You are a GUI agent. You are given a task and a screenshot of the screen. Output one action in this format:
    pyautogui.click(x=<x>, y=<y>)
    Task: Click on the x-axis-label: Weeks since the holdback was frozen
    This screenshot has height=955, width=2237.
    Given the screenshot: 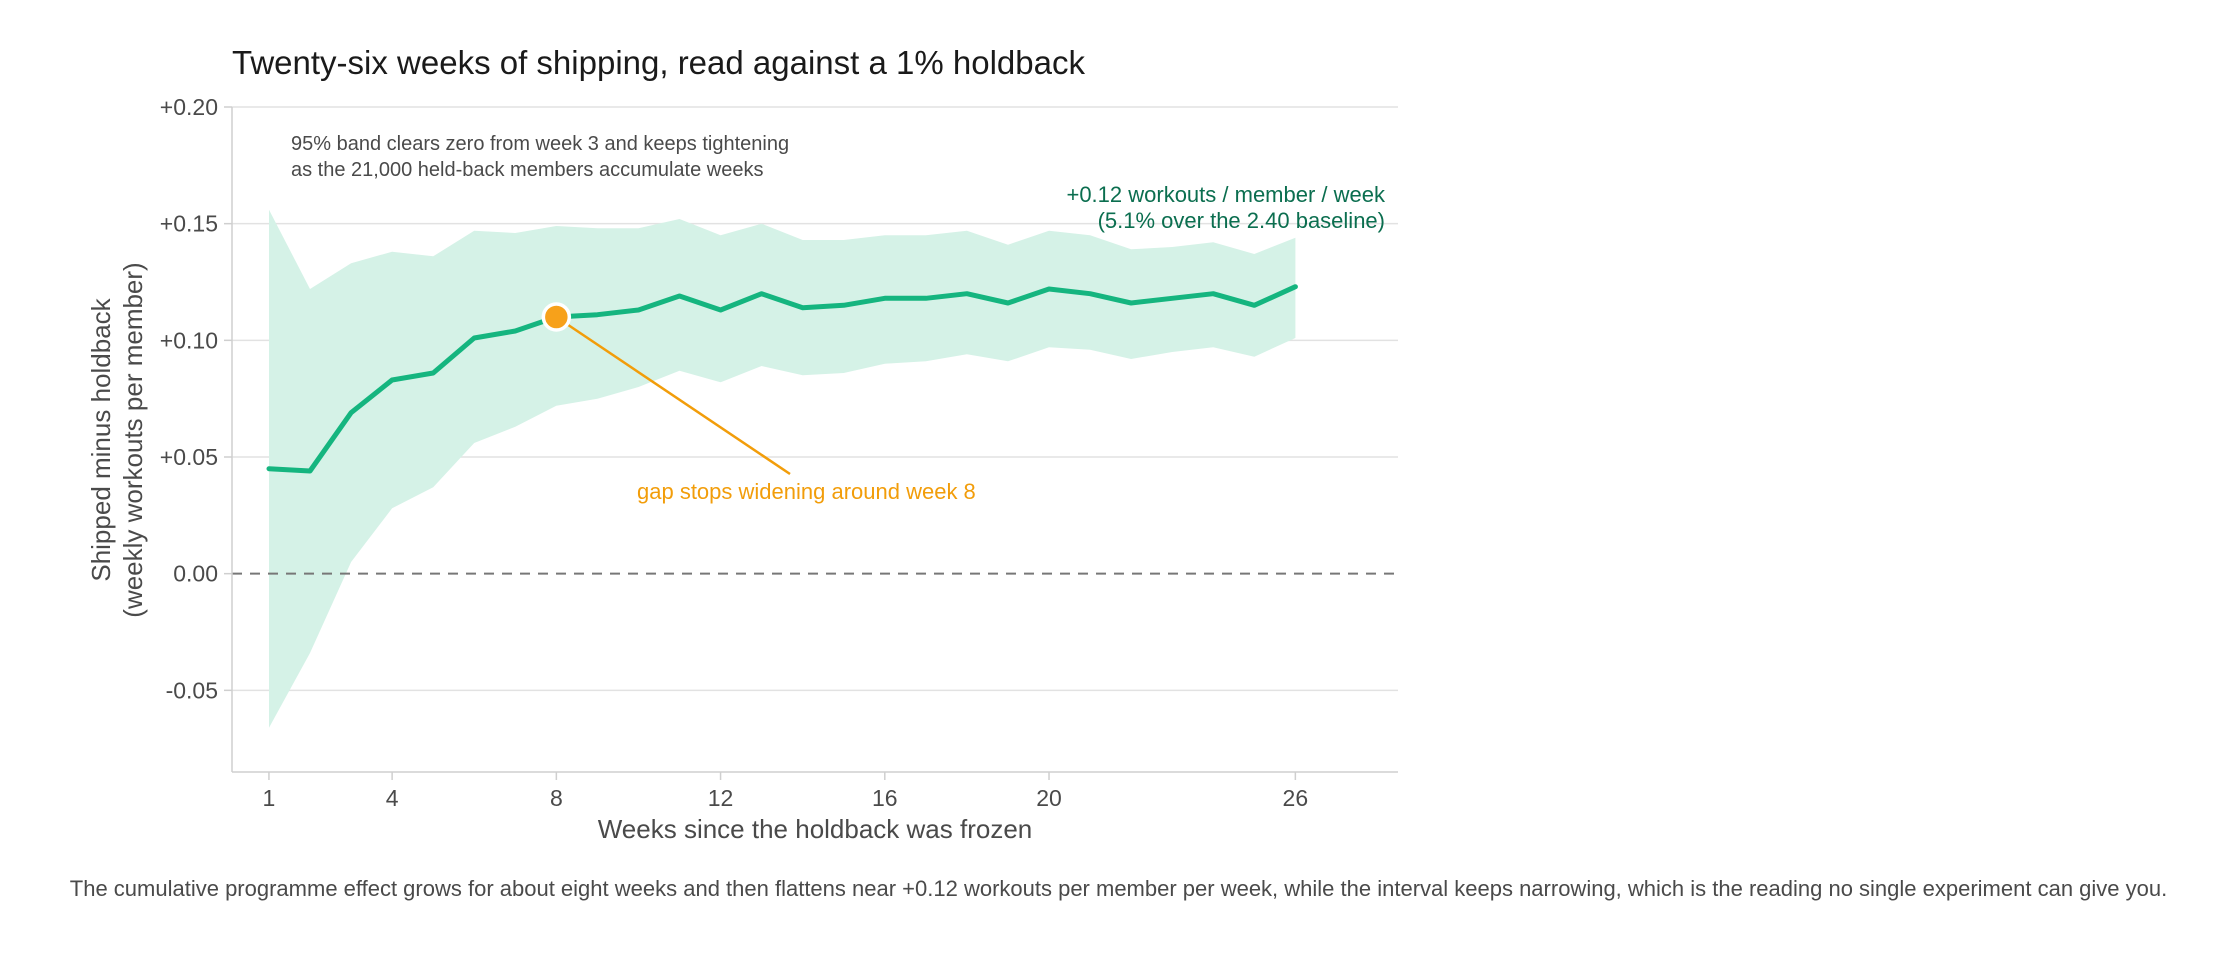 What is the action you would take?
    pyautogui.click(x=815, y=829)
    